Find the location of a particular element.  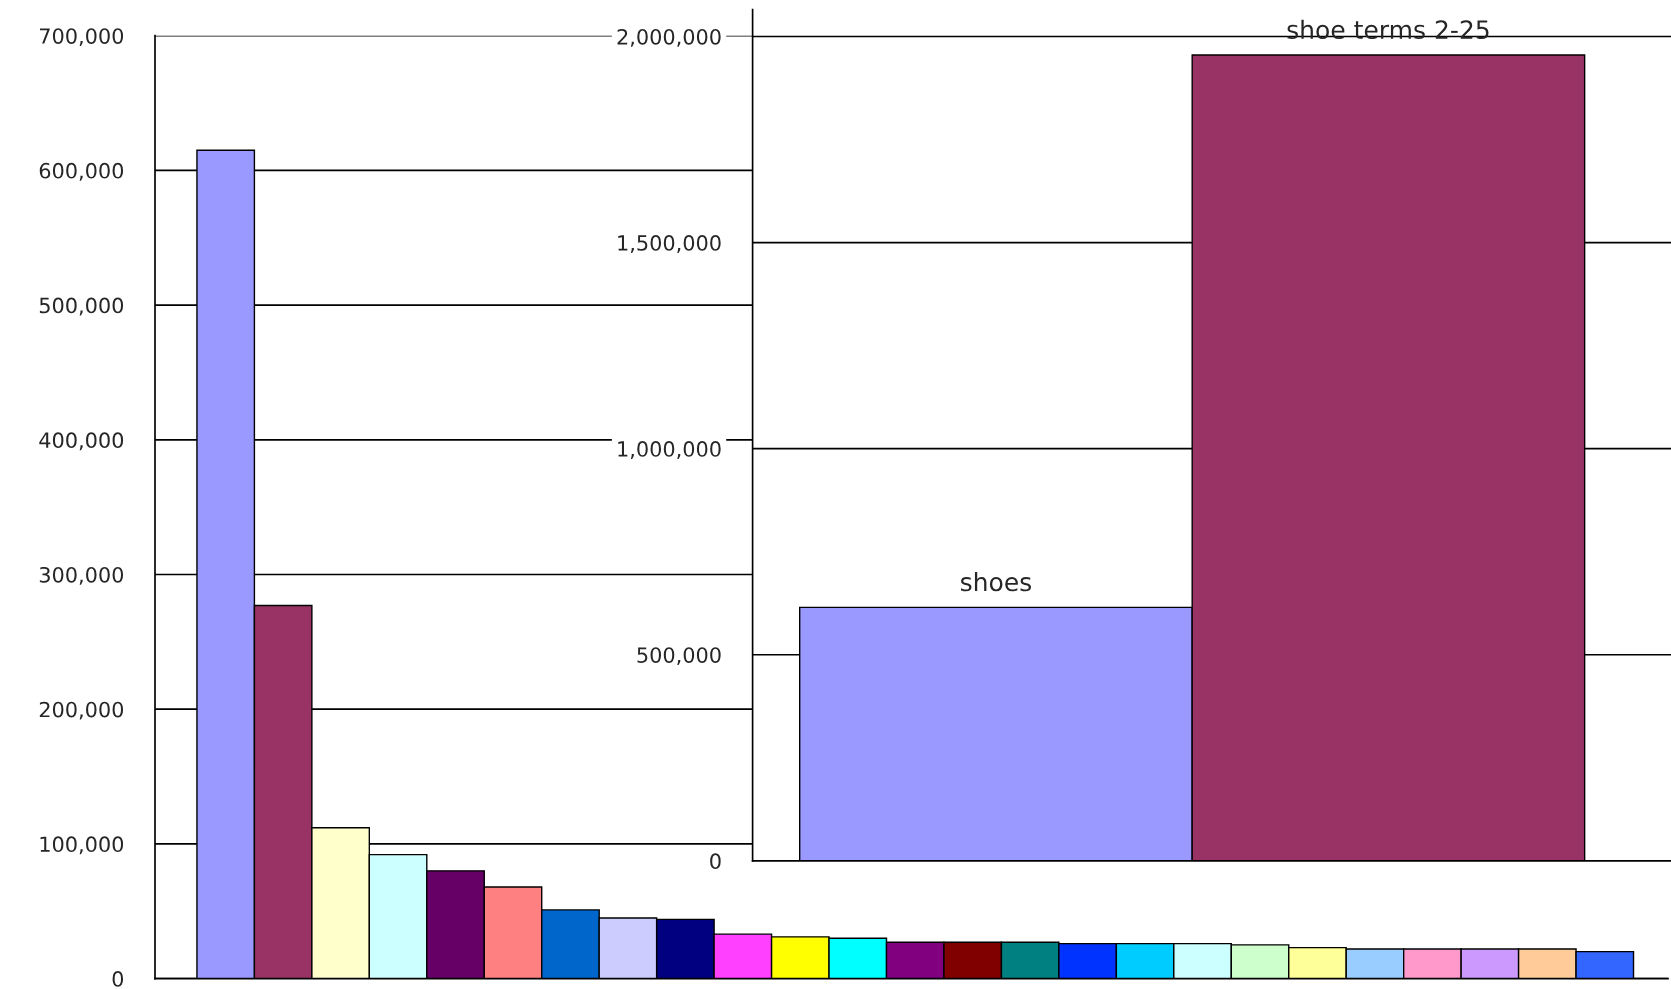

x-tick-label: shoes is located at coordinates (996, 582).